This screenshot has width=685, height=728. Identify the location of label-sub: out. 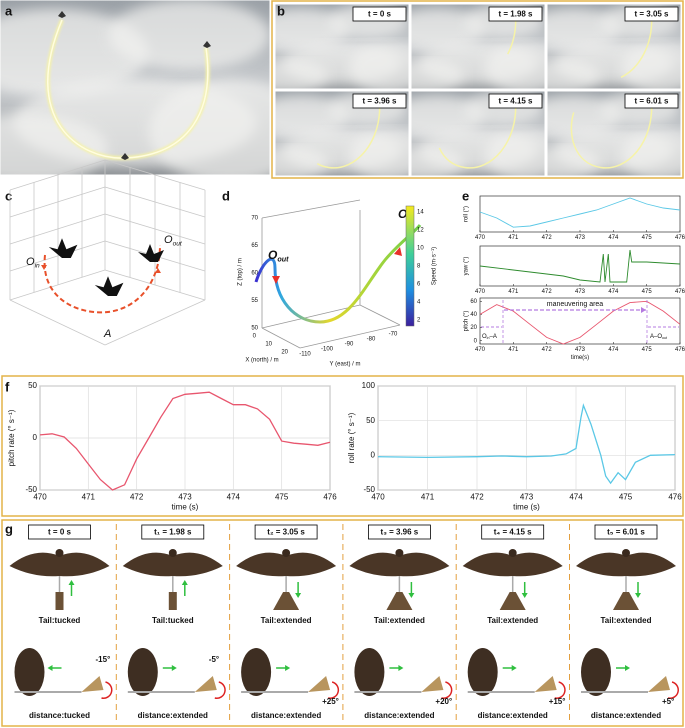
(664, 338).